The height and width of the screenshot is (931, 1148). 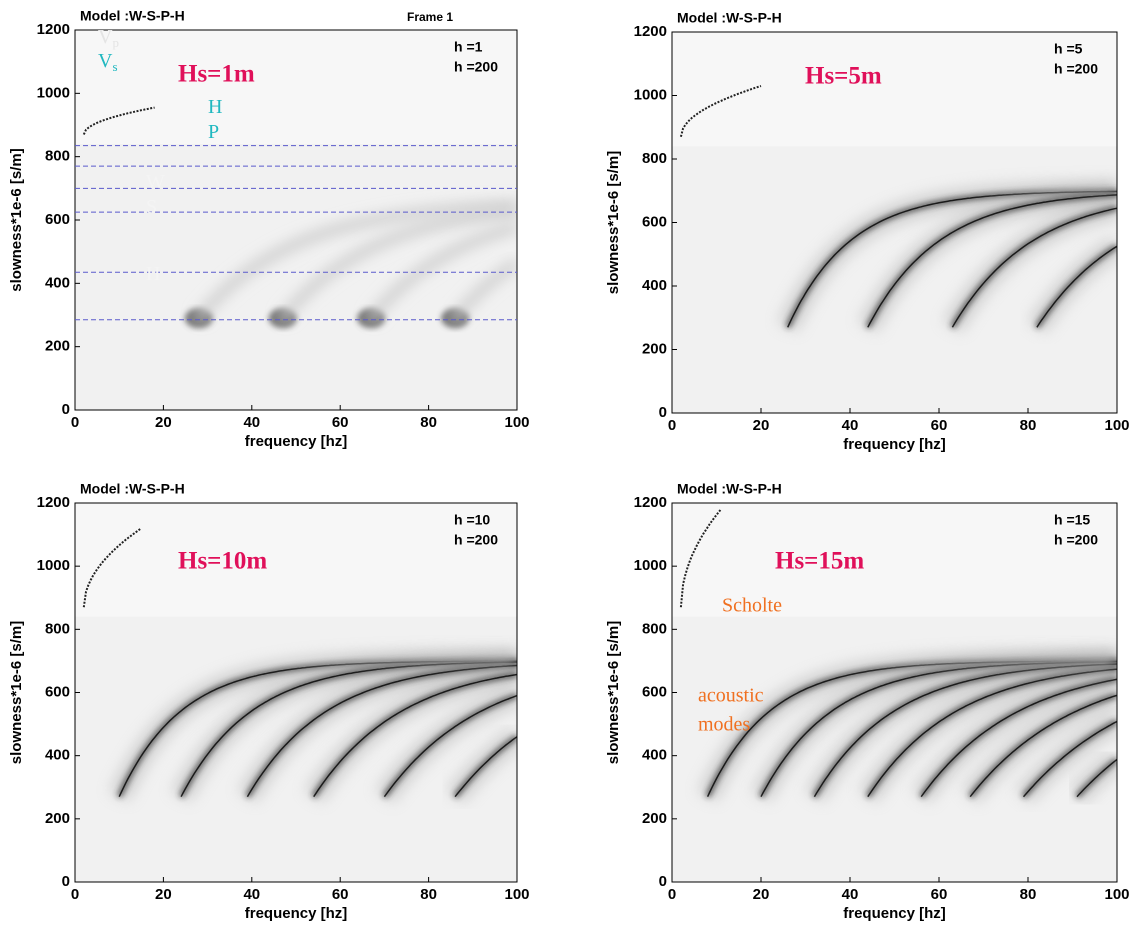 I want to click on annotation-note: Scholte, so click(x=752, y=606).